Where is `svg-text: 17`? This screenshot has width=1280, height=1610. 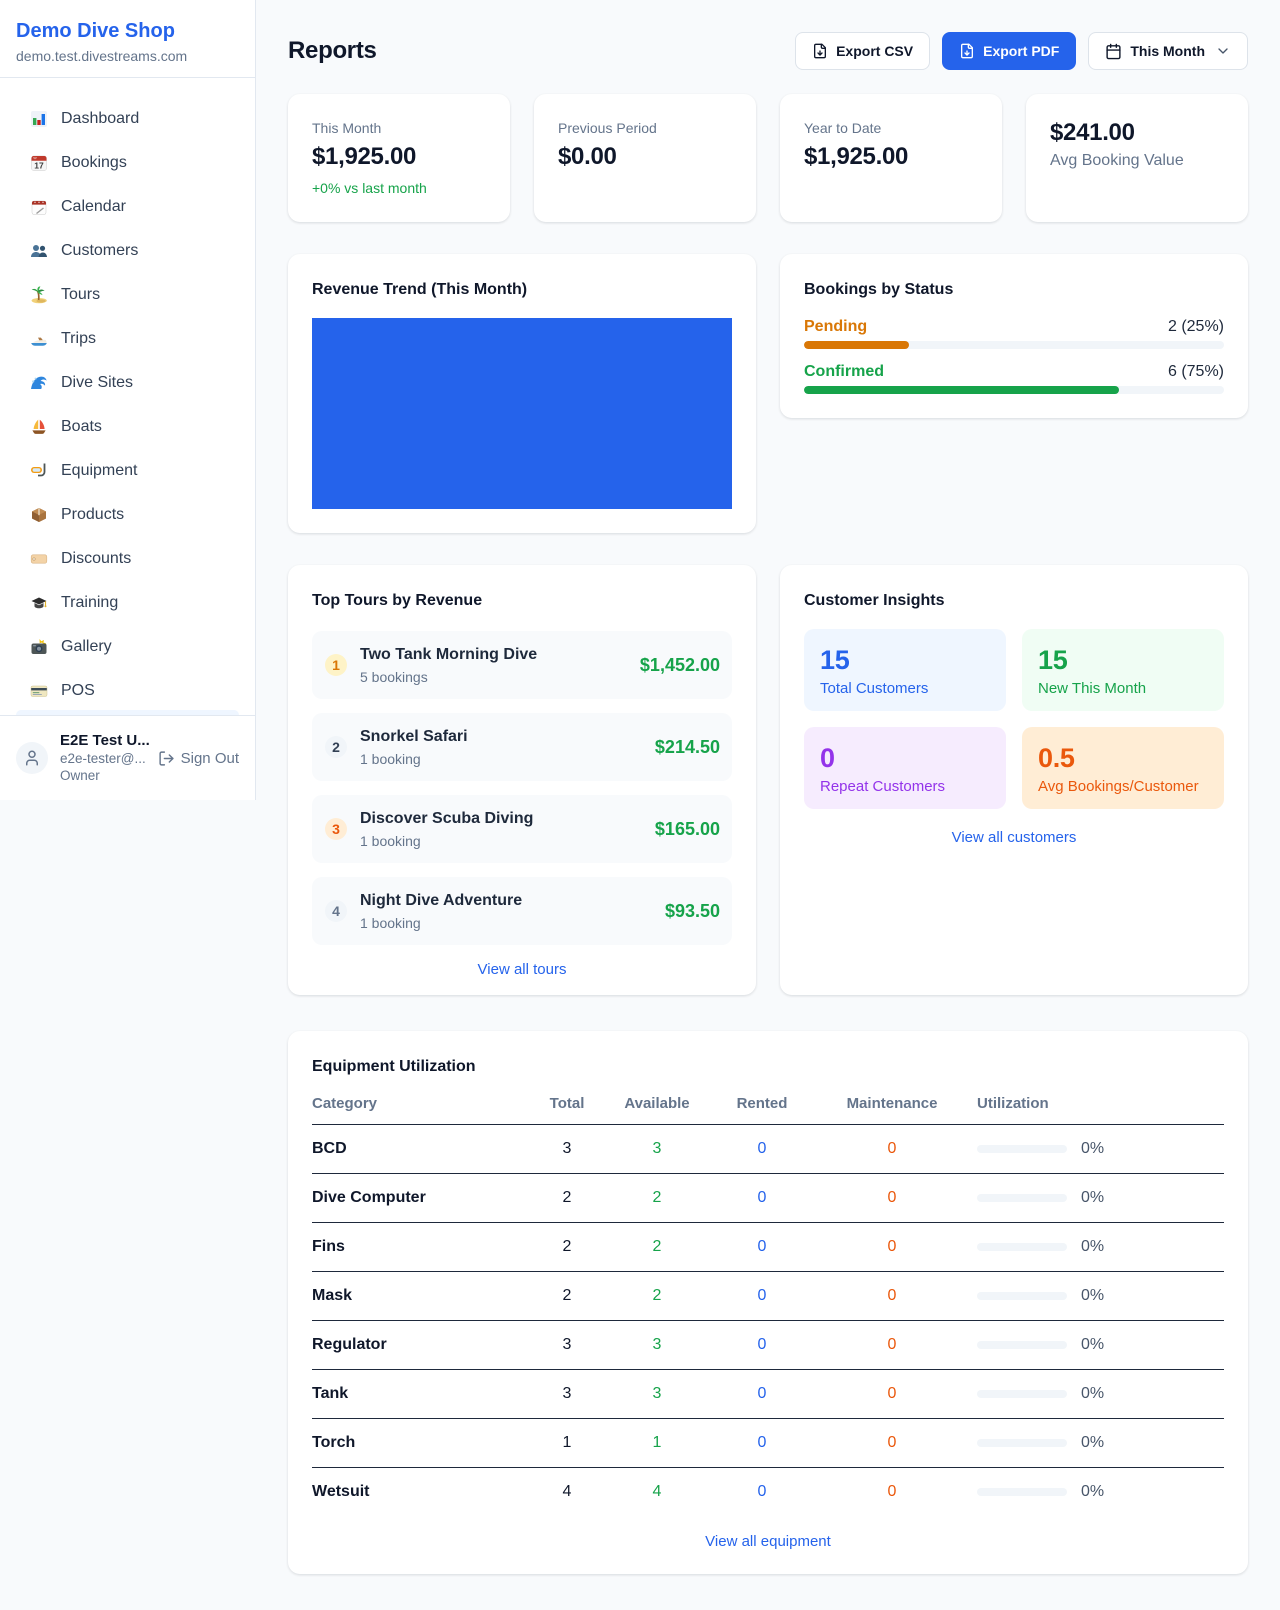 svg-text: 17 is located at coordinates (39, 166).